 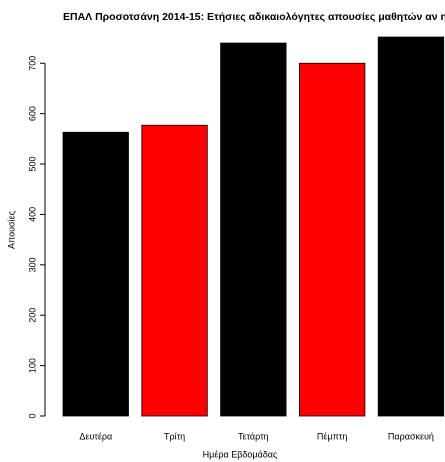 What do you see at coordinates (32, 415) in the screenshot?
I see `y-tick-label: 0` at bounding box center [32, 415].